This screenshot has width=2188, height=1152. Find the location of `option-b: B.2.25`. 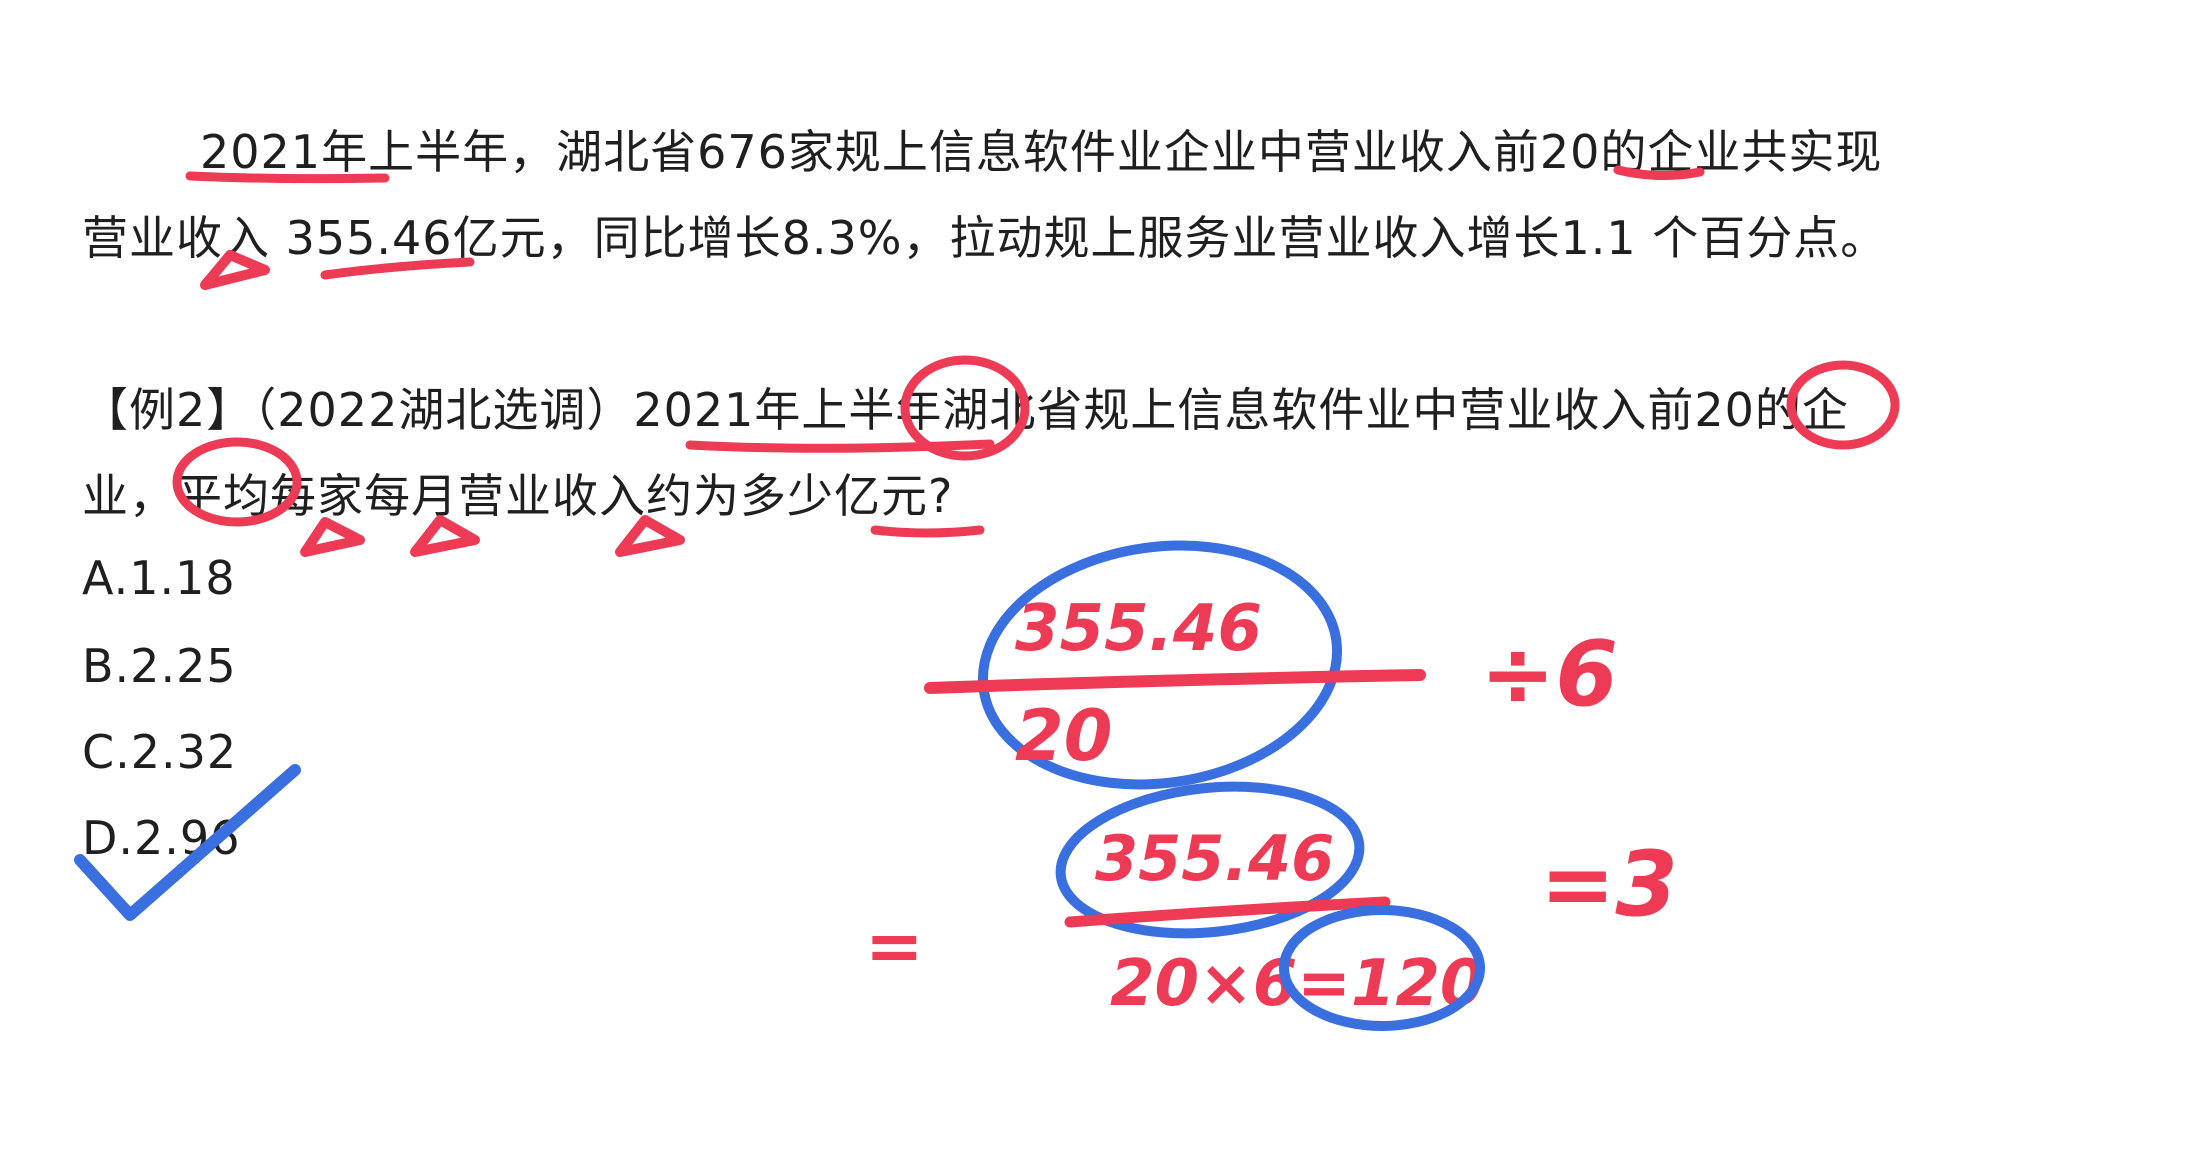

option-b: B.2.25 is located at coordinates (159, 666).